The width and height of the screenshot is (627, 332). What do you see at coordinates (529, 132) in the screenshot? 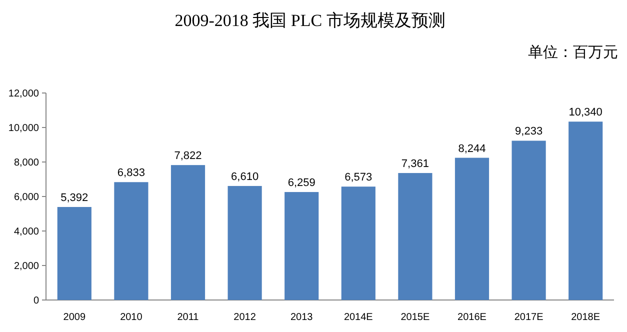
I see `data-label: 9,233` at bounding box center [529, 132].